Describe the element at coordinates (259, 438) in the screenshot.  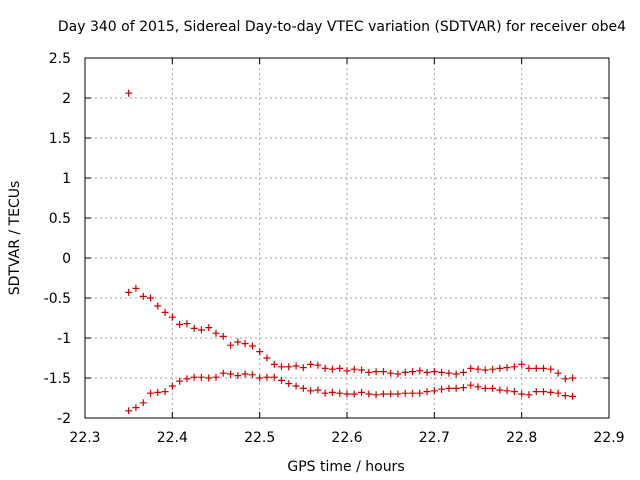
I see `x-tick-label: 22.5` at that location.